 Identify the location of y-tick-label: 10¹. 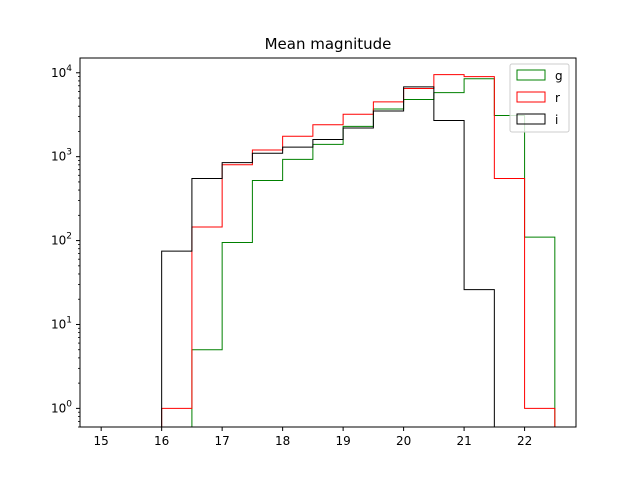
(61, 323).